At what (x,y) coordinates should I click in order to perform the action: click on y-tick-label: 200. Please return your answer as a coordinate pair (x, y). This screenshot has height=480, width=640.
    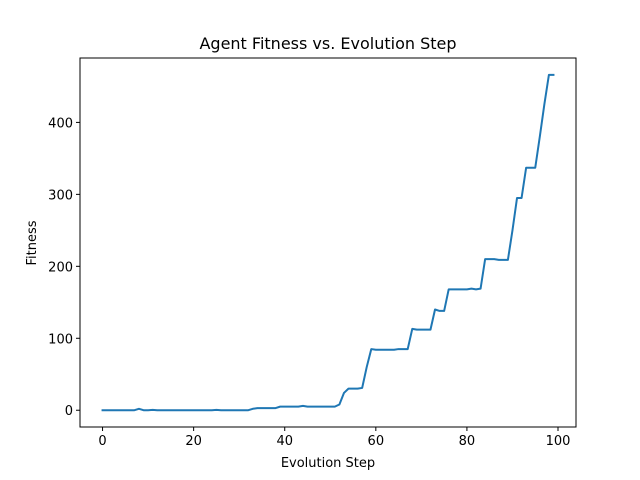
    Looking at the image, I should click on (60, 267).